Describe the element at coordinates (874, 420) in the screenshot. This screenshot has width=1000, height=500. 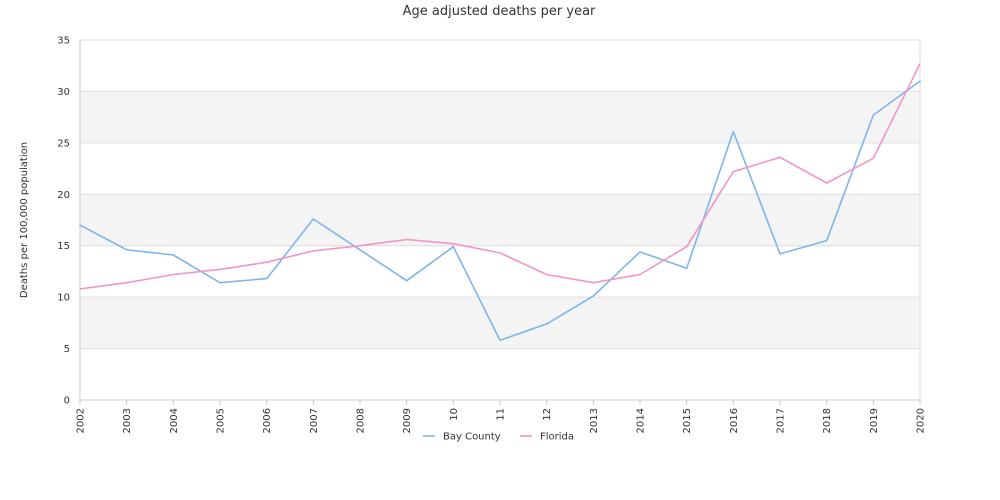
I see `x-tick-label: 2019` at that location.